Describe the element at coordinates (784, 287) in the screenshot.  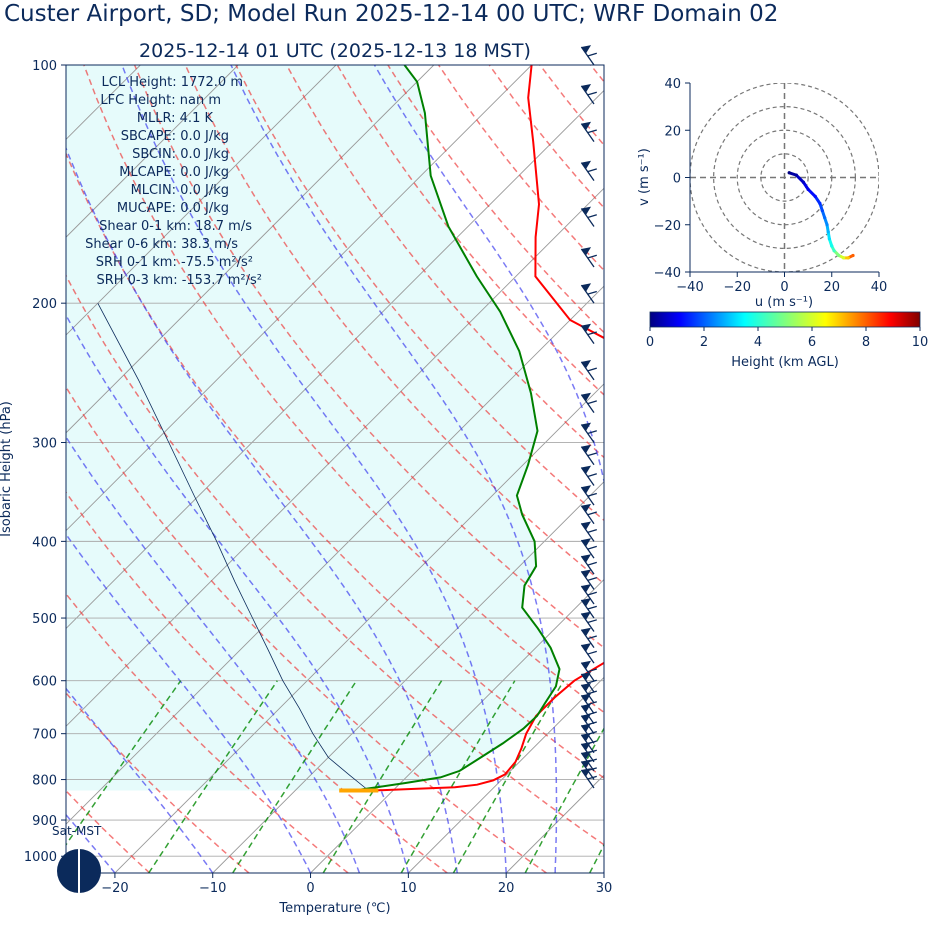
I see `hodograph-x-tick-label: 0` at that location.